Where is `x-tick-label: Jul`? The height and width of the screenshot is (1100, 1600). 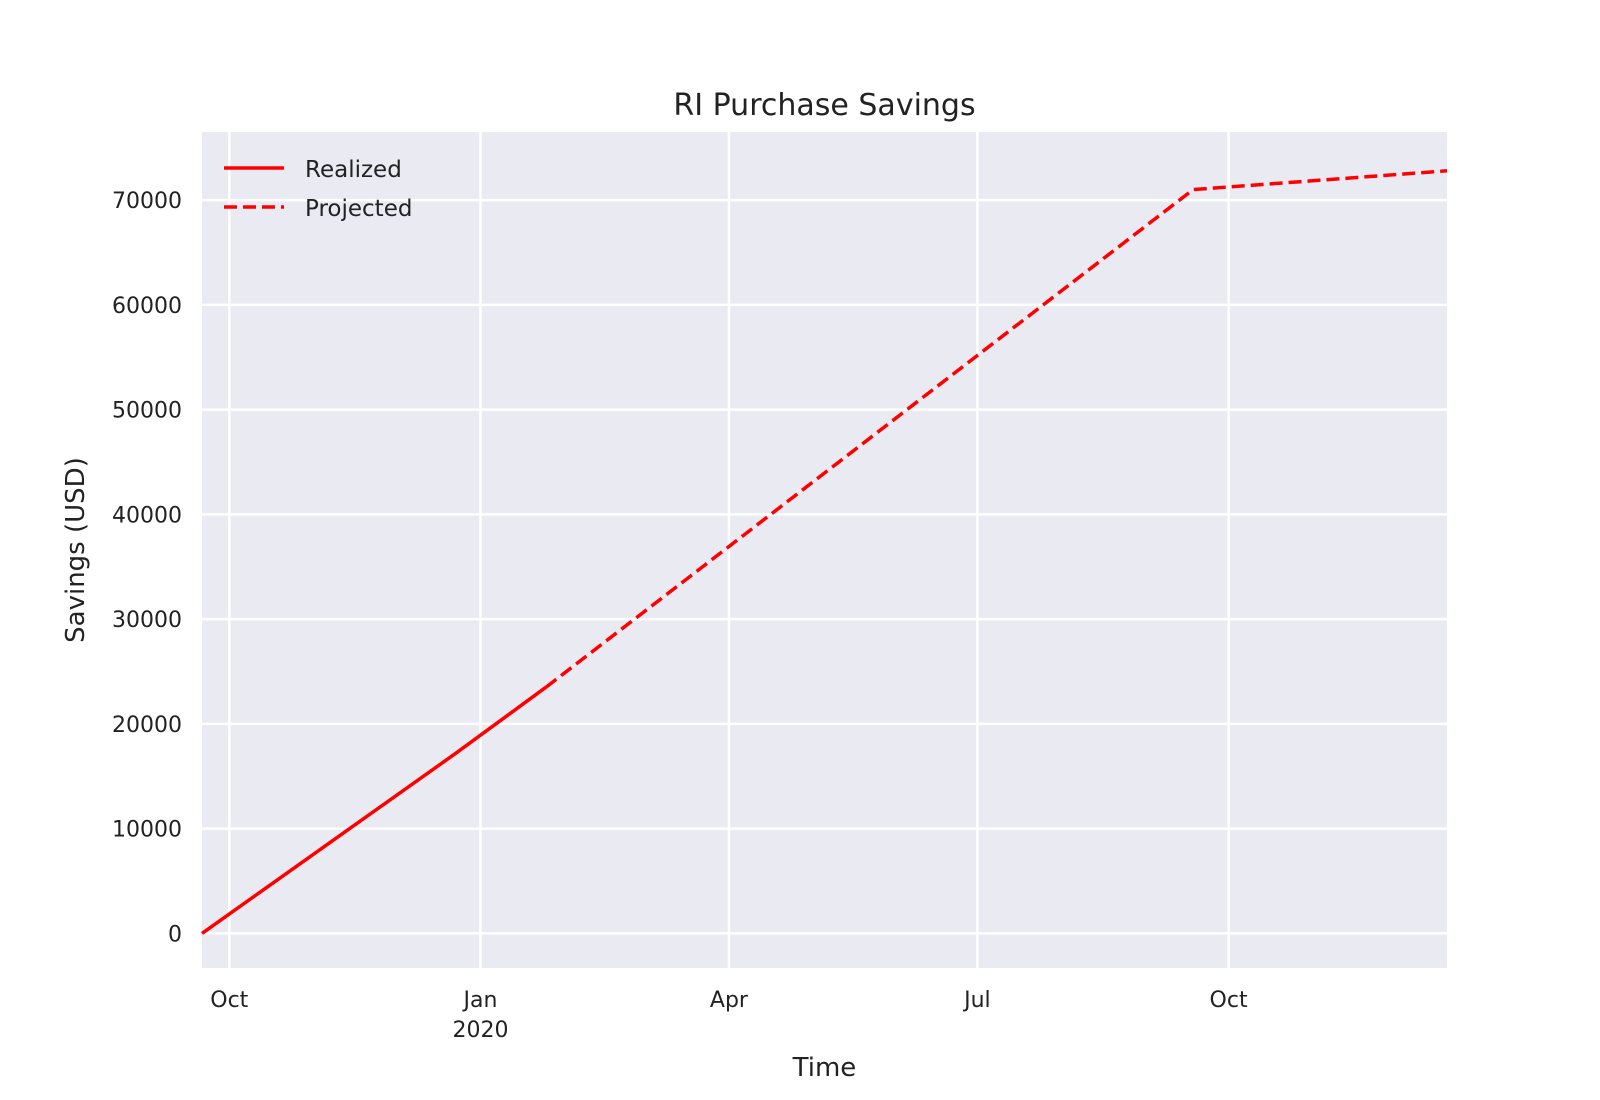 x-tick-label: Jul is located at coordinates (976, 1000).